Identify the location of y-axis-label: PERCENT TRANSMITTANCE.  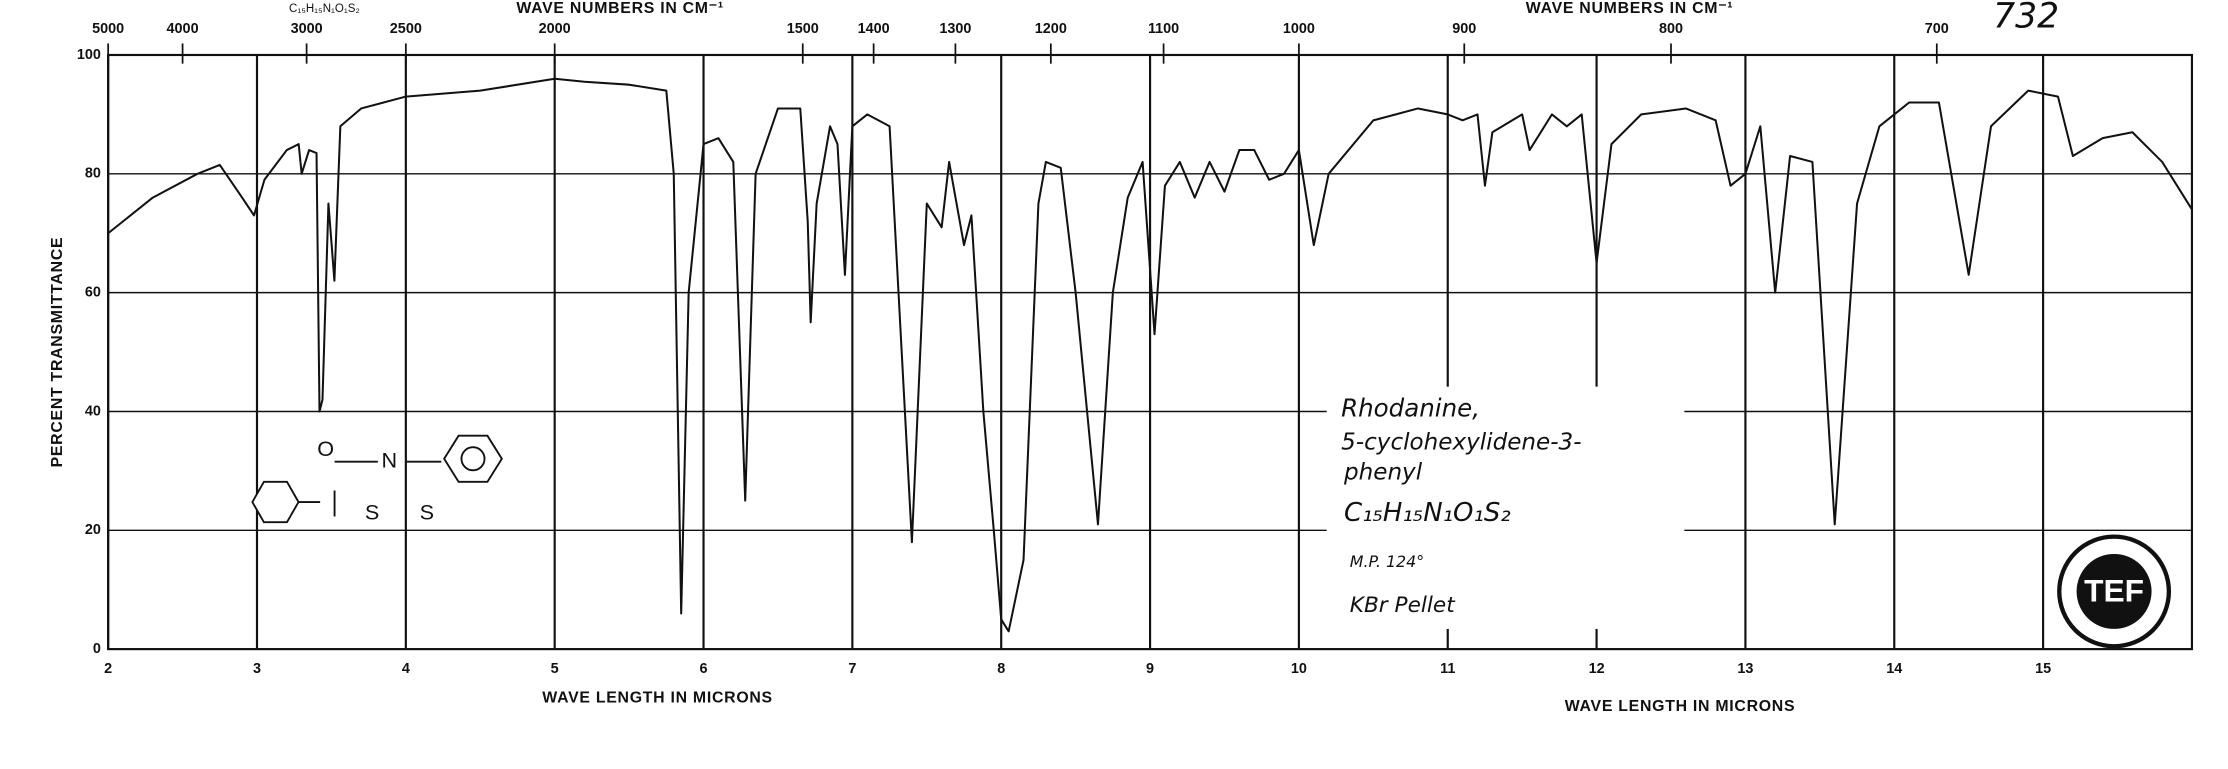
(57, 352).